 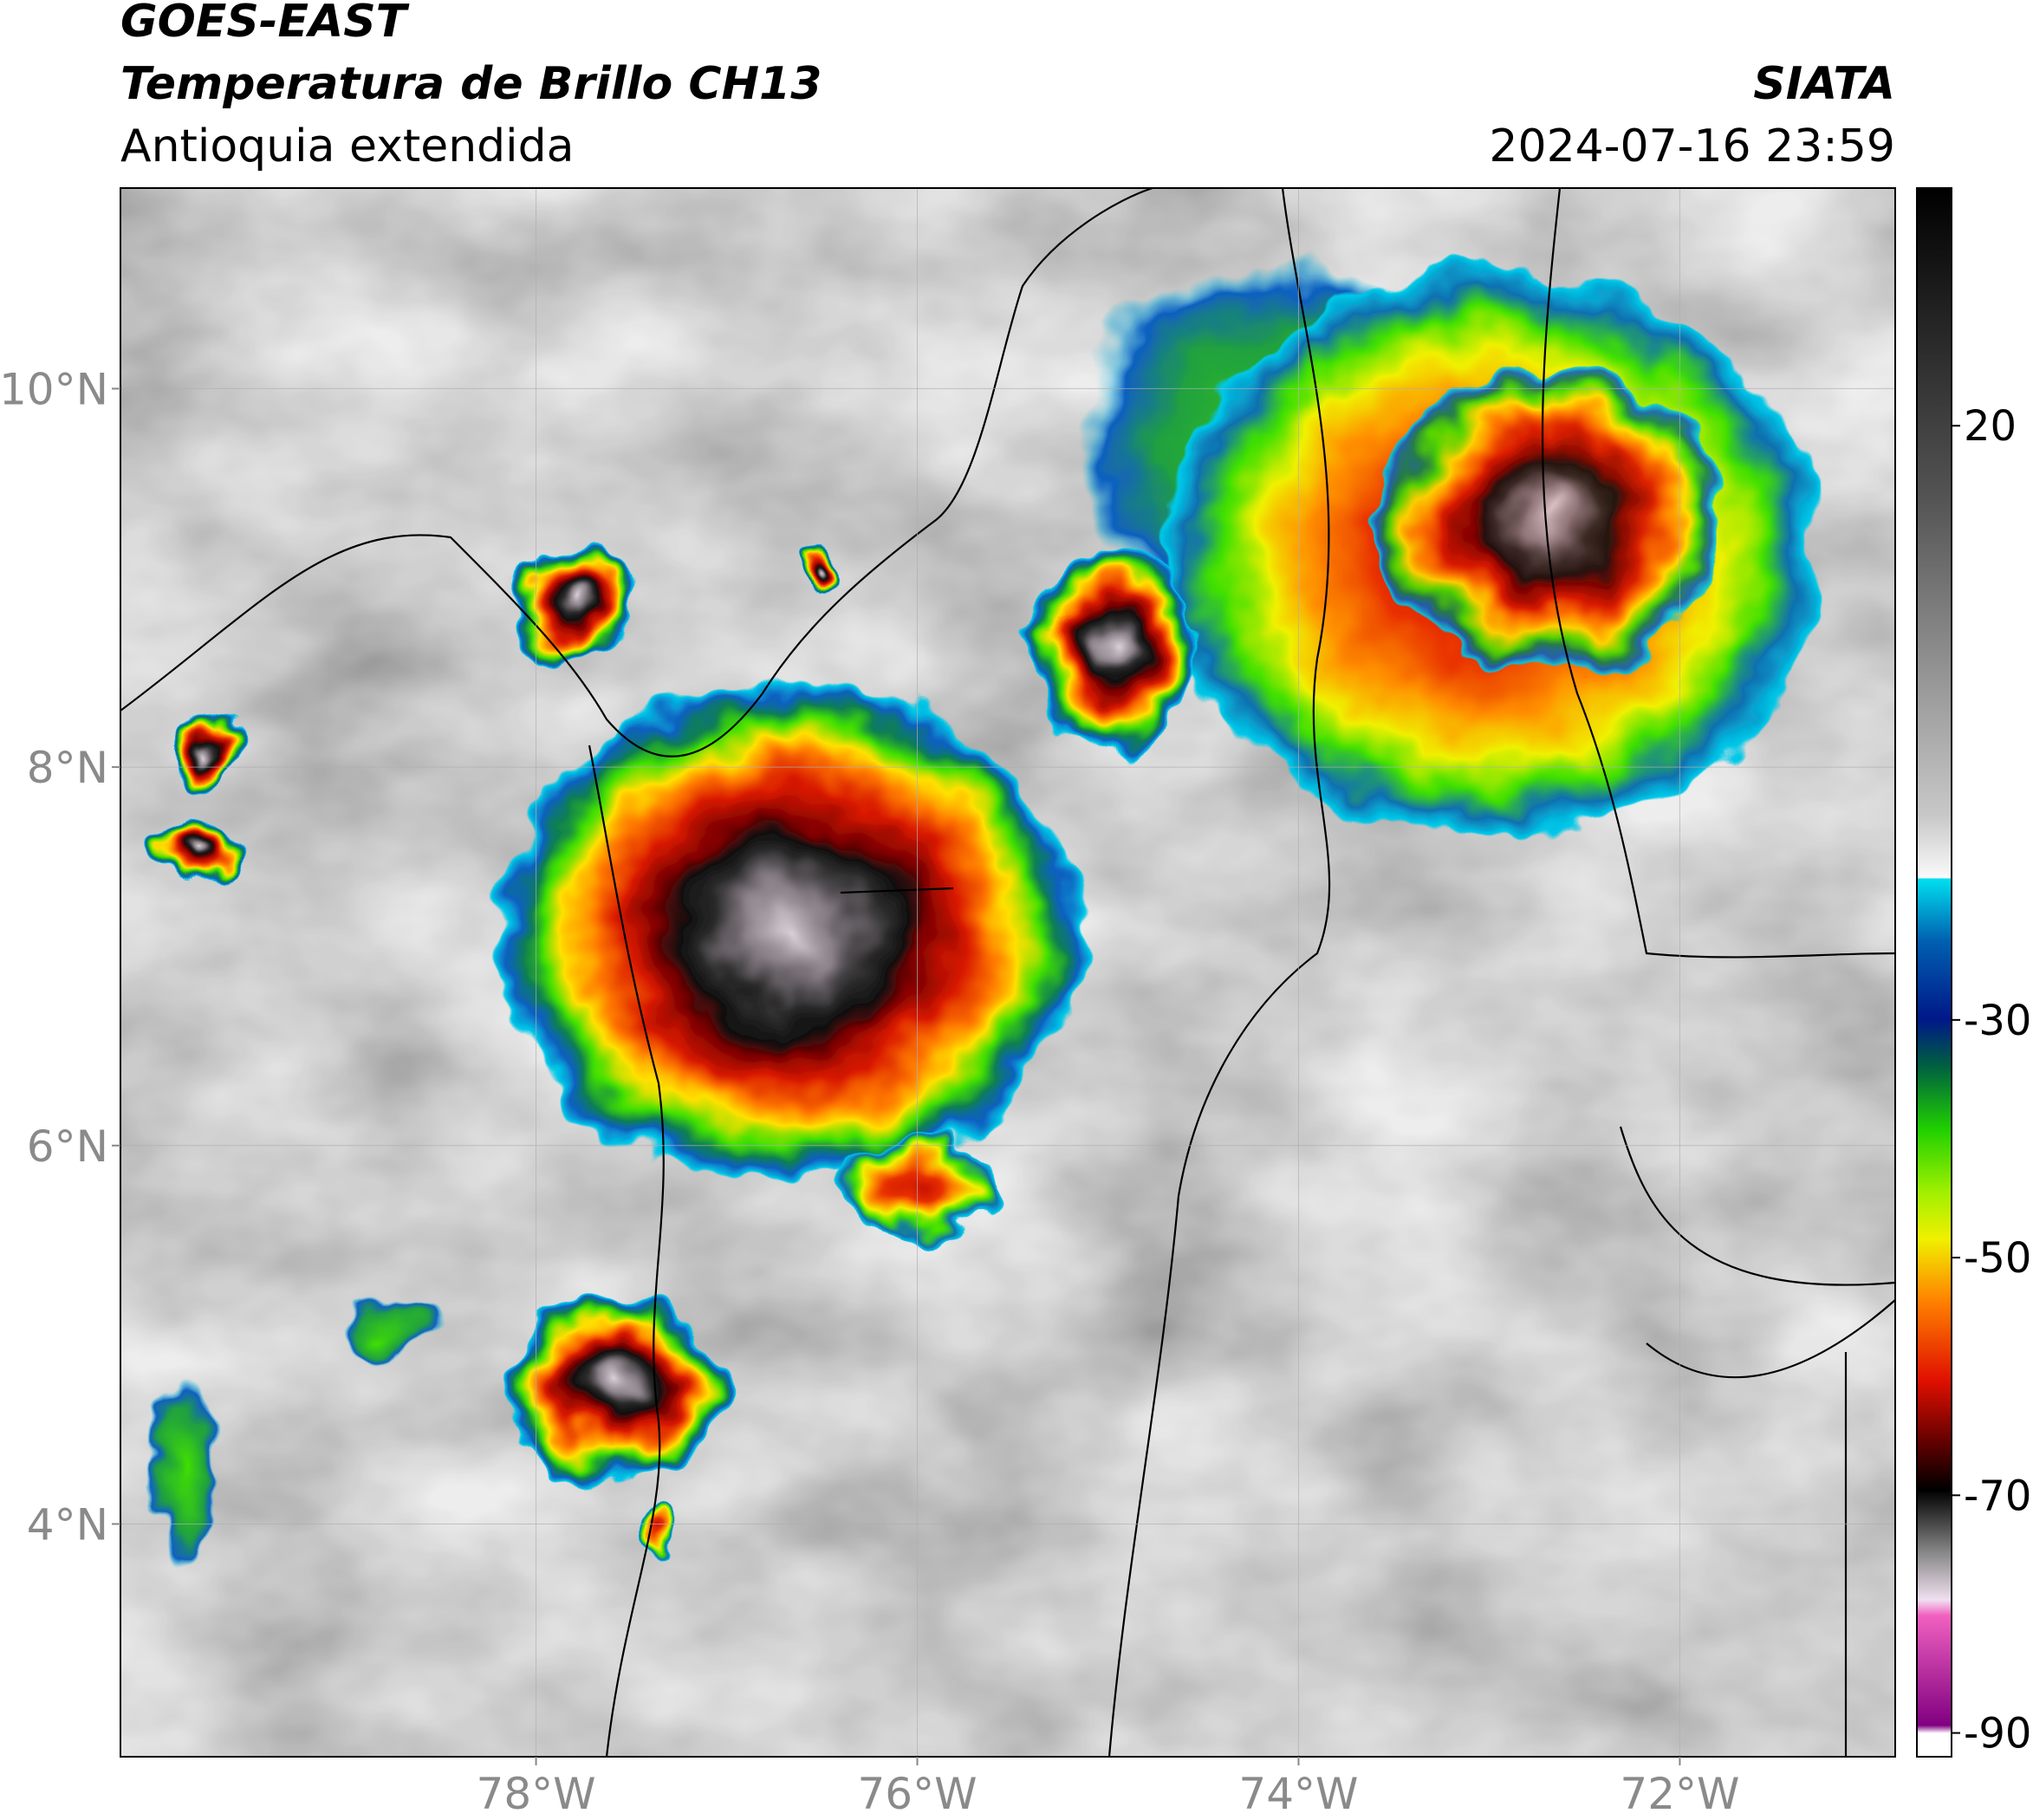 What do you see at coordinates (1679, 1794) in the screenshot?
I see `x-tick-label: 72°W` at bounding box center [1679, 1794].